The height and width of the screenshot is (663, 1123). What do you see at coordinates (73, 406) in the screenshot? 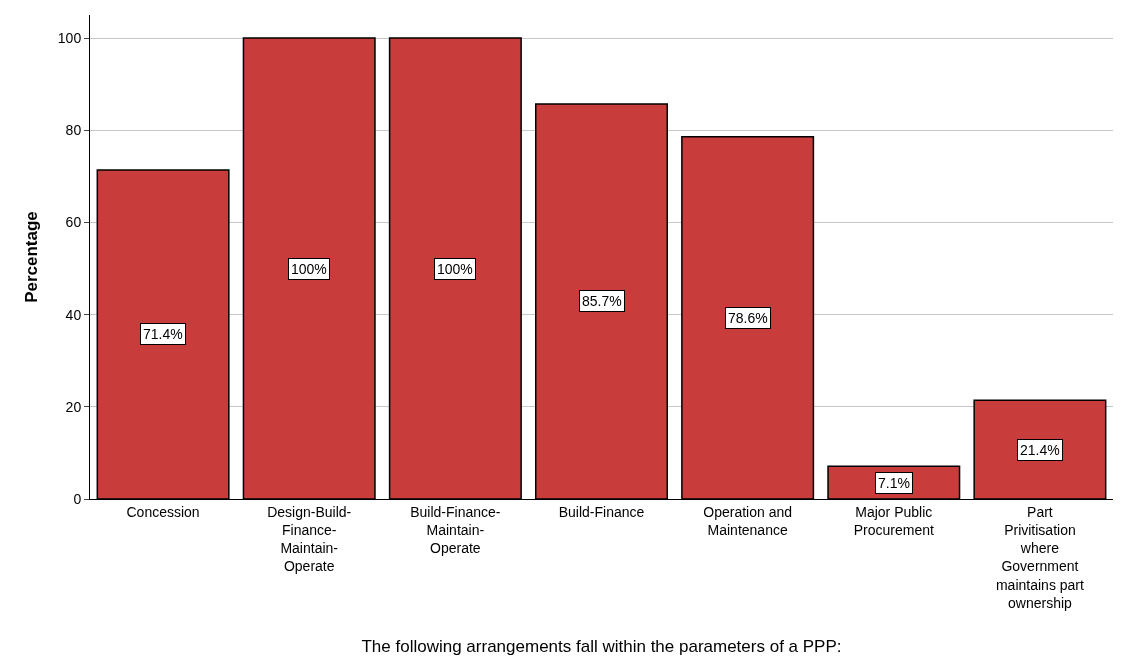
I see `y-tick-label: 20` at bounding box center [73, 406].